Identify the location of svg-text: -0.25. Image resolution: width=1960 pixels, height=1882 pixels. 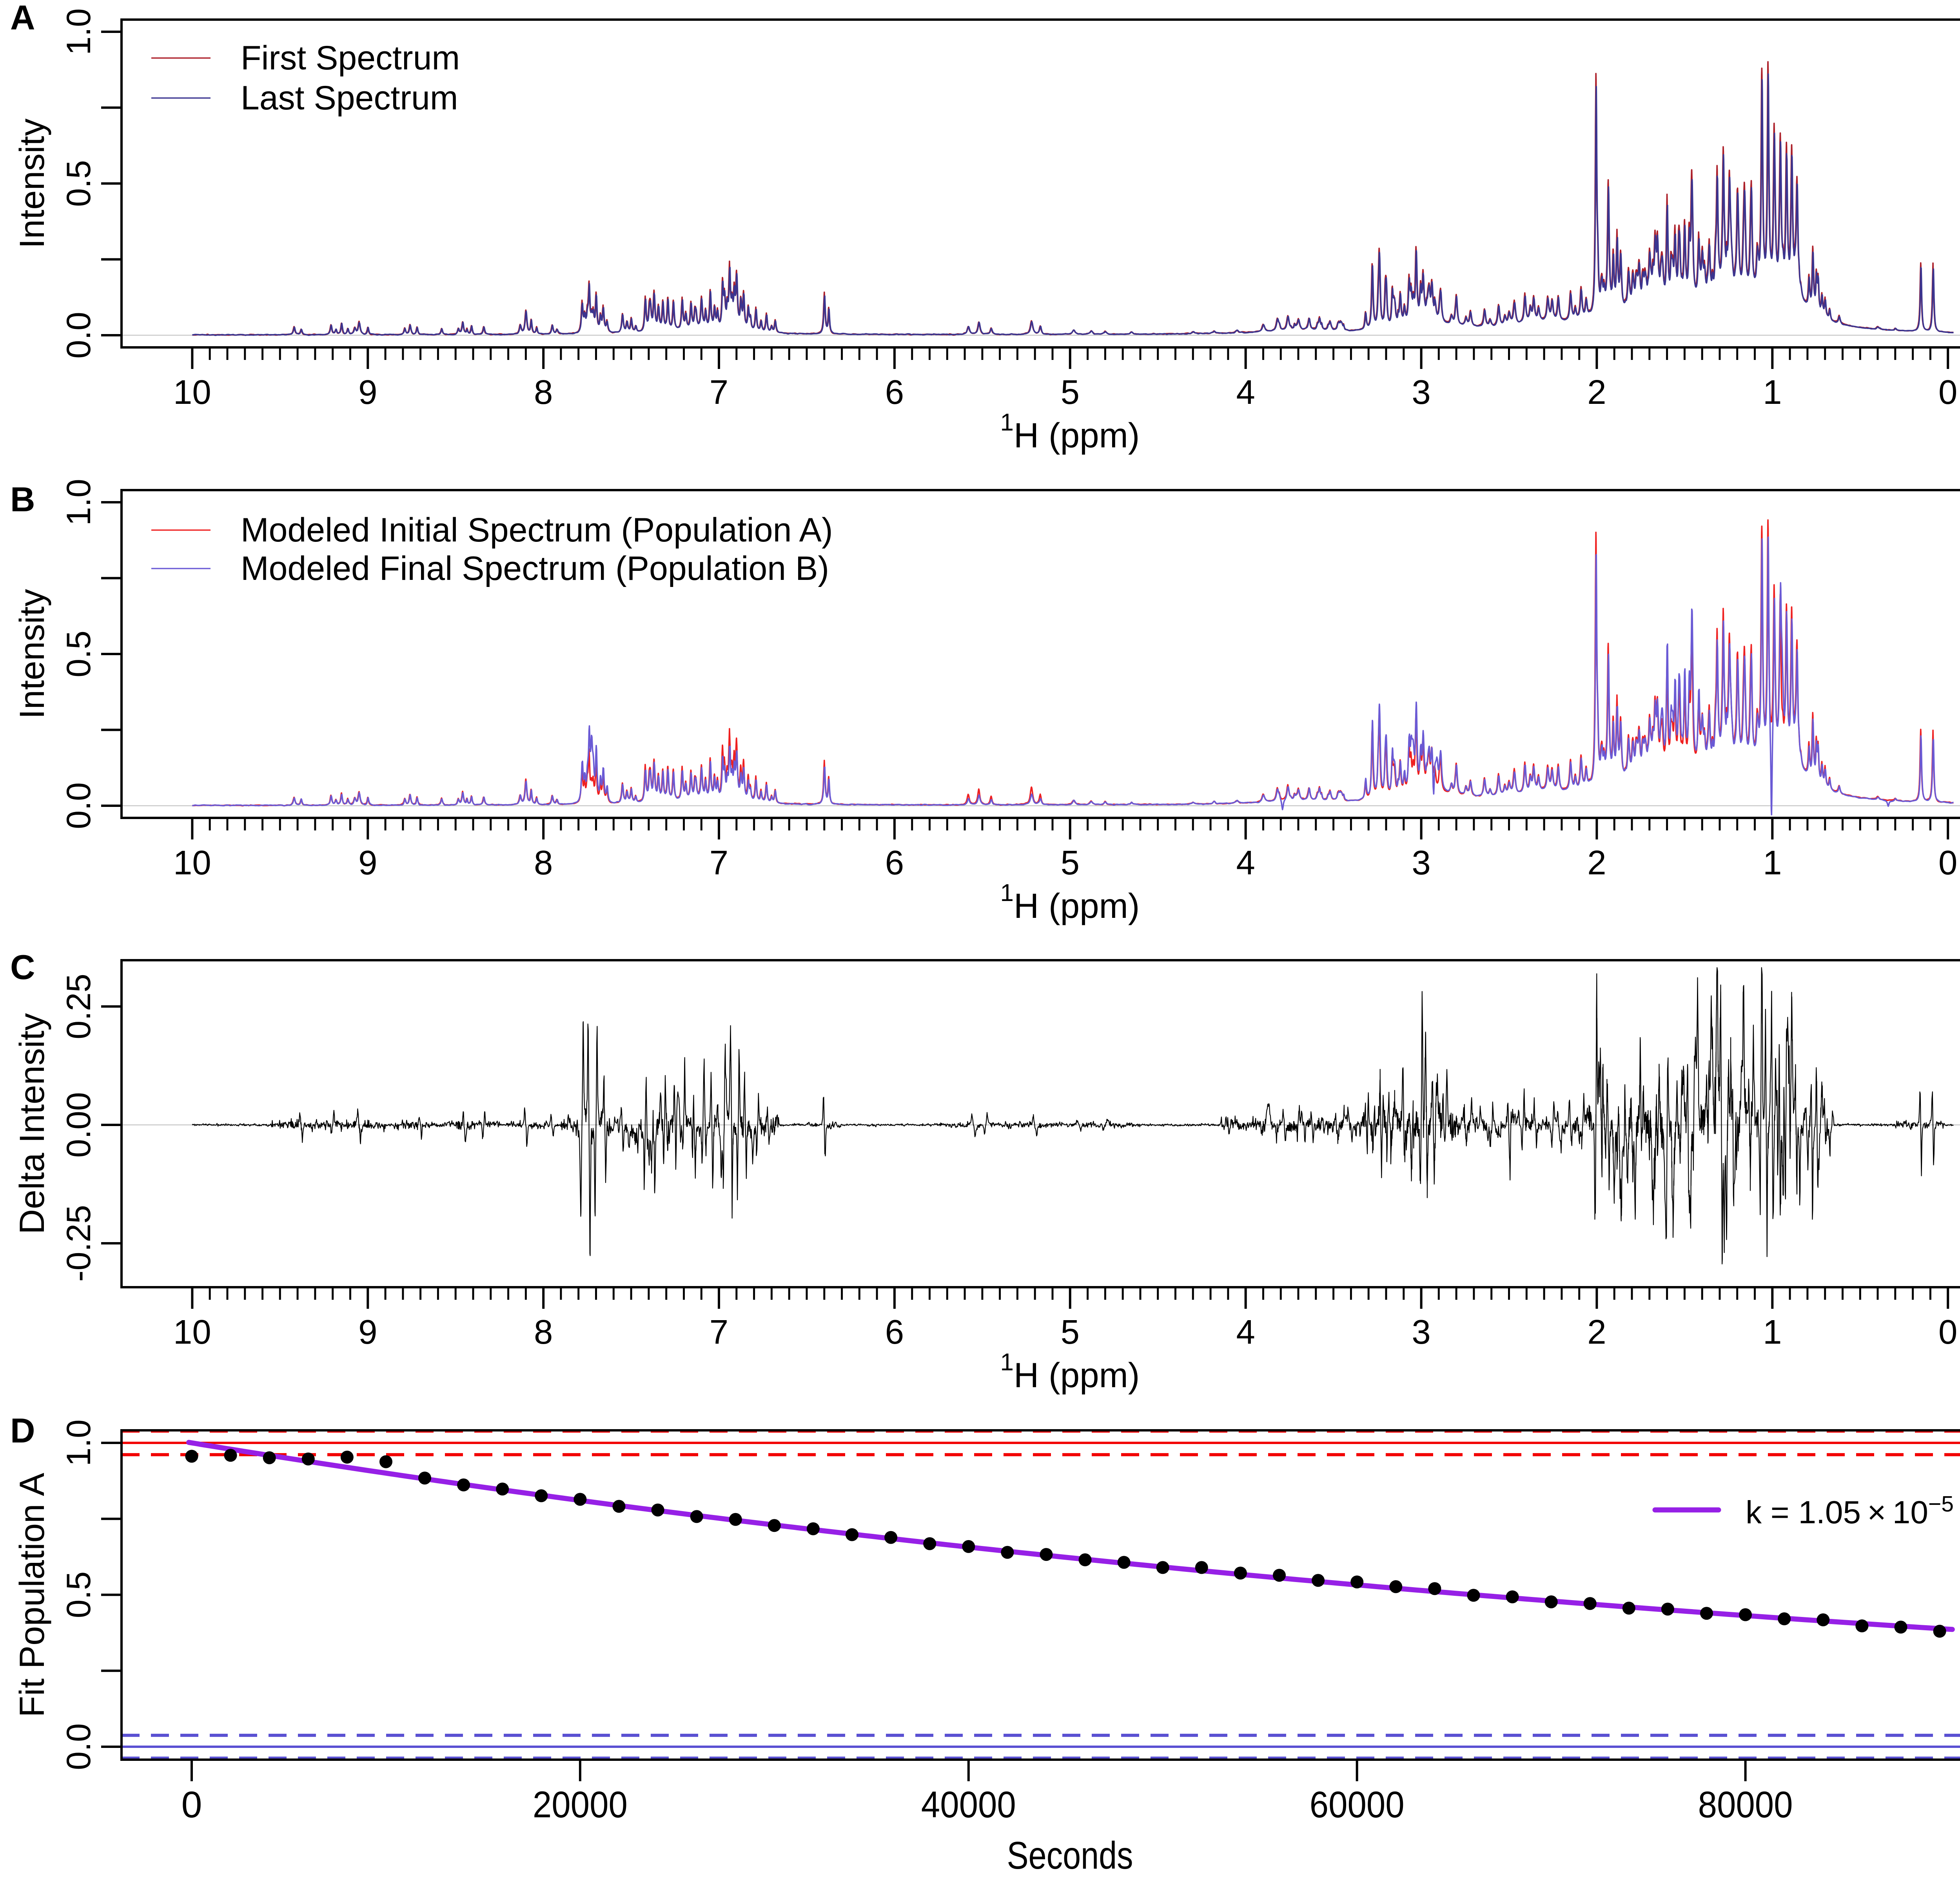
(79, 1243).